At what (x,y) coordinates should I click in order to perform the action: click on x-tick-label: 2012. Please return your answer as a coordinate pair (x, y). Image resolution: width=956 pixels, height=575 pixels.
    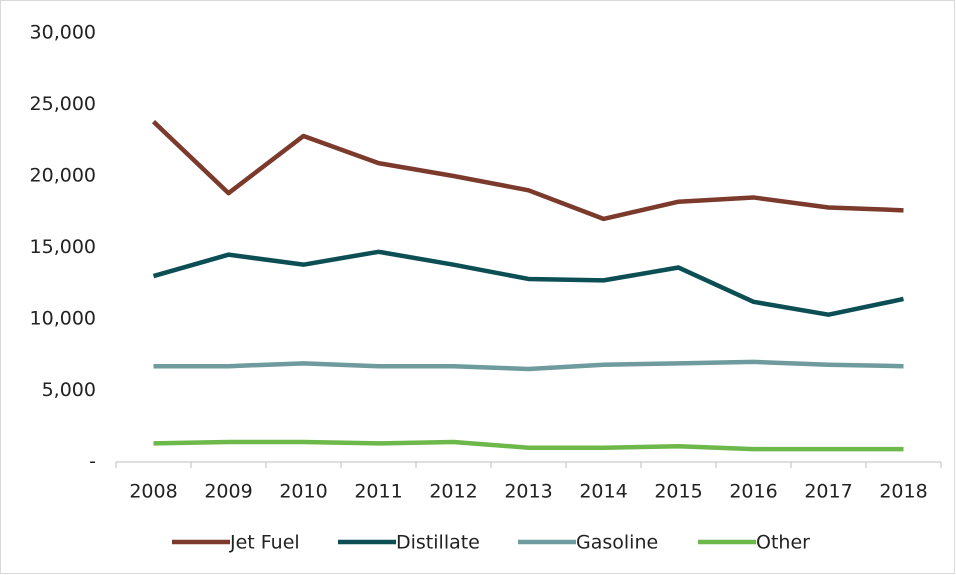
    Looking at the image, I should click on (453, 492).